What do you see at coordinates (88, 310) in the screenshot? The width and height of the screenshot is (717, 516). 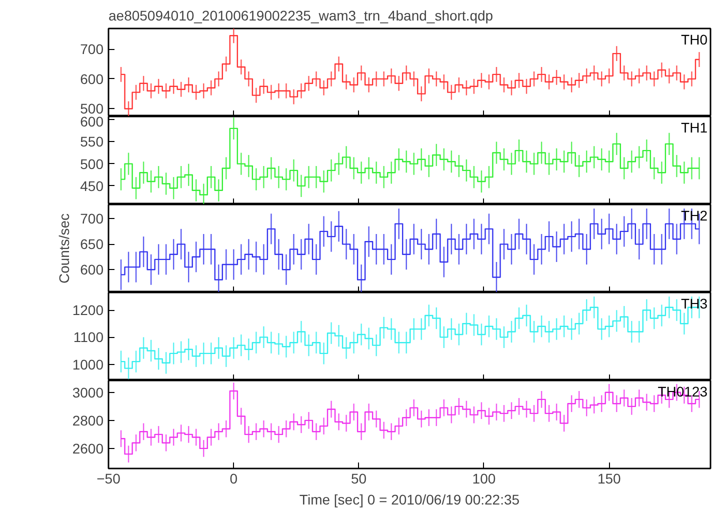 I see `y-tick-label: 1200` at bounding box center [88, 310].